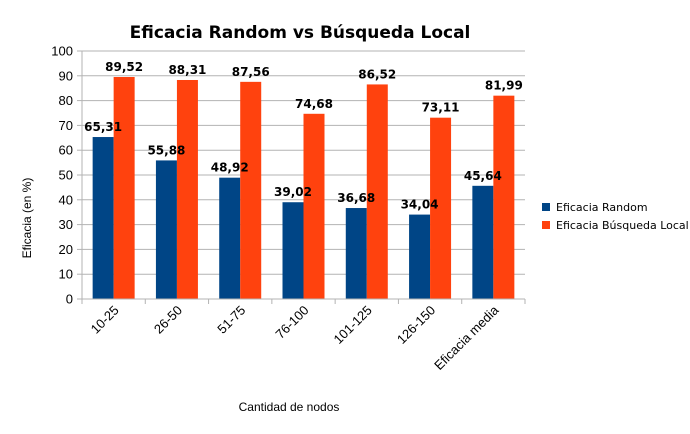  Describe the element at coordinates (314, 104) in the screenshot. I see `data-label: 74,68` at that location.